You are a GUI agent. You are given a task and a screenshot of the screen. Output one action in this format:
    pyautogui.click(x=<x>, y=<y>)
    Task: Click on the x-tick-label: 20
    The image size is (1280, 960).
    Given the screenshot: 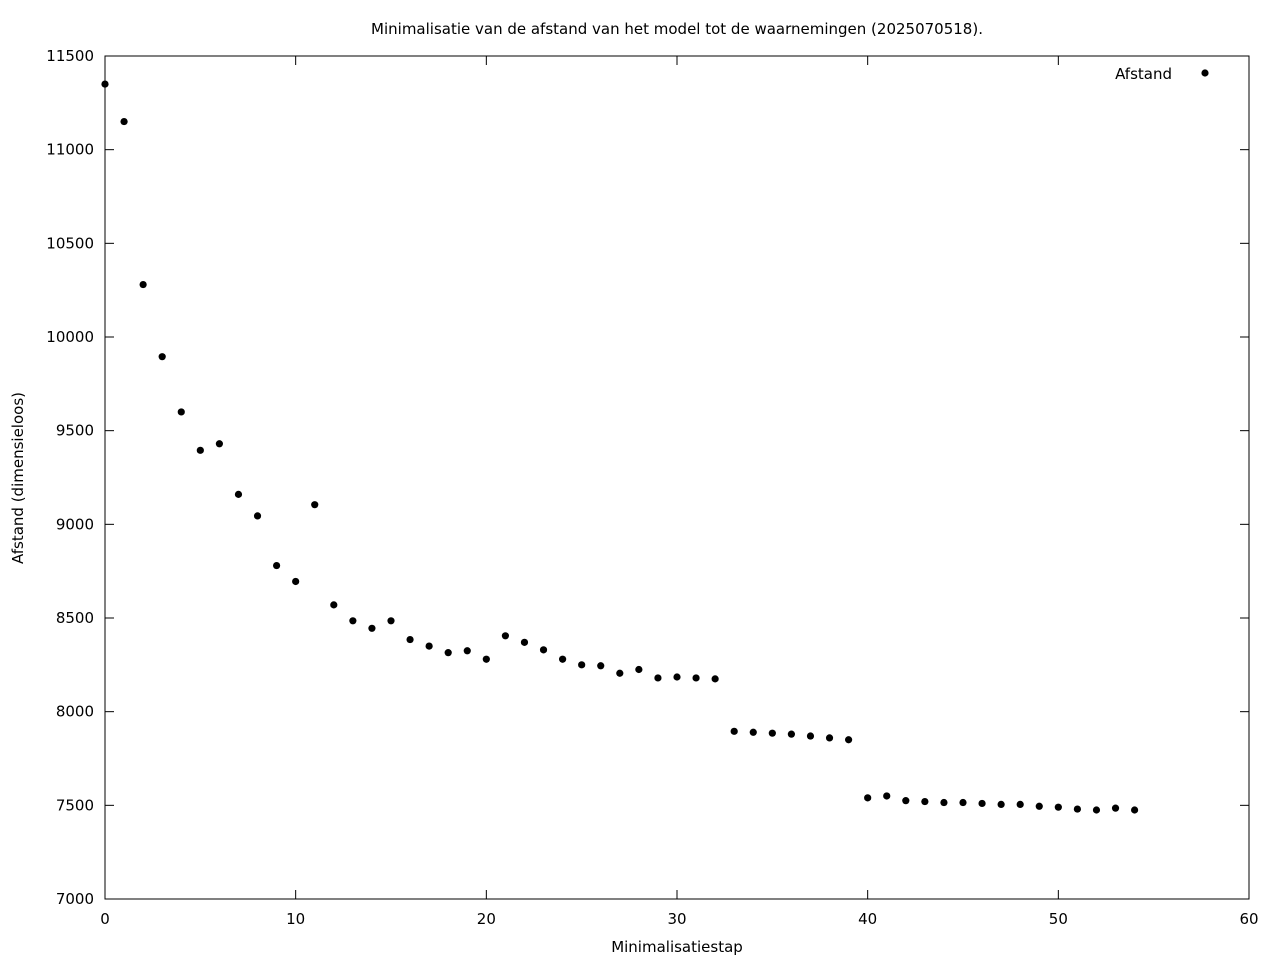 What is the action you would take?
    pyautogui.click(x=486, y=919)
    